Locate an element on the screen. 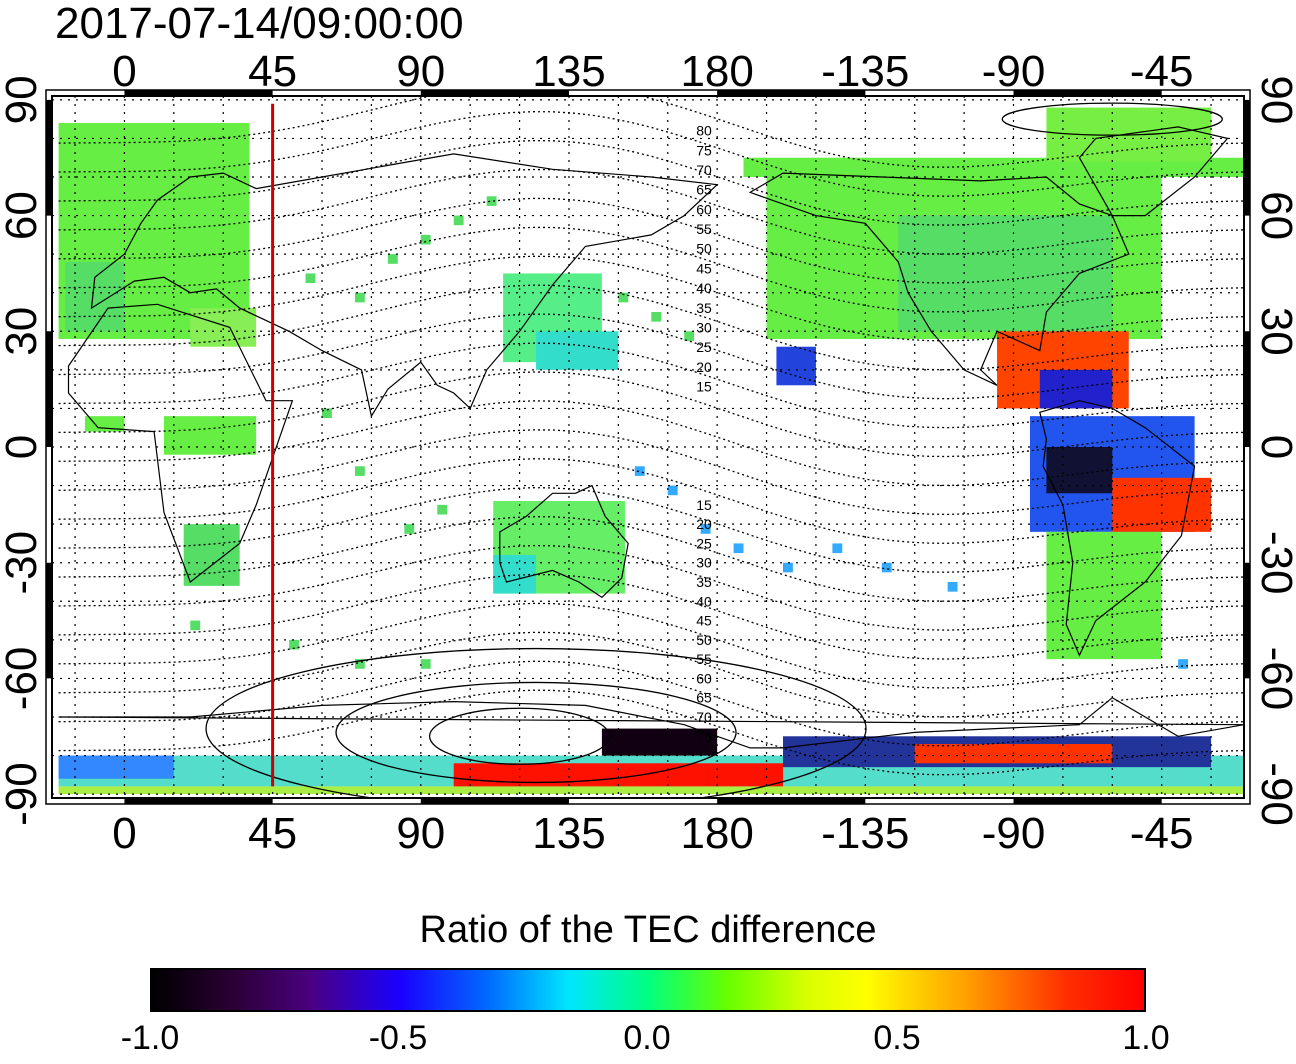  lon-tick-label-top: 0 is located at coordinates (124, 71).